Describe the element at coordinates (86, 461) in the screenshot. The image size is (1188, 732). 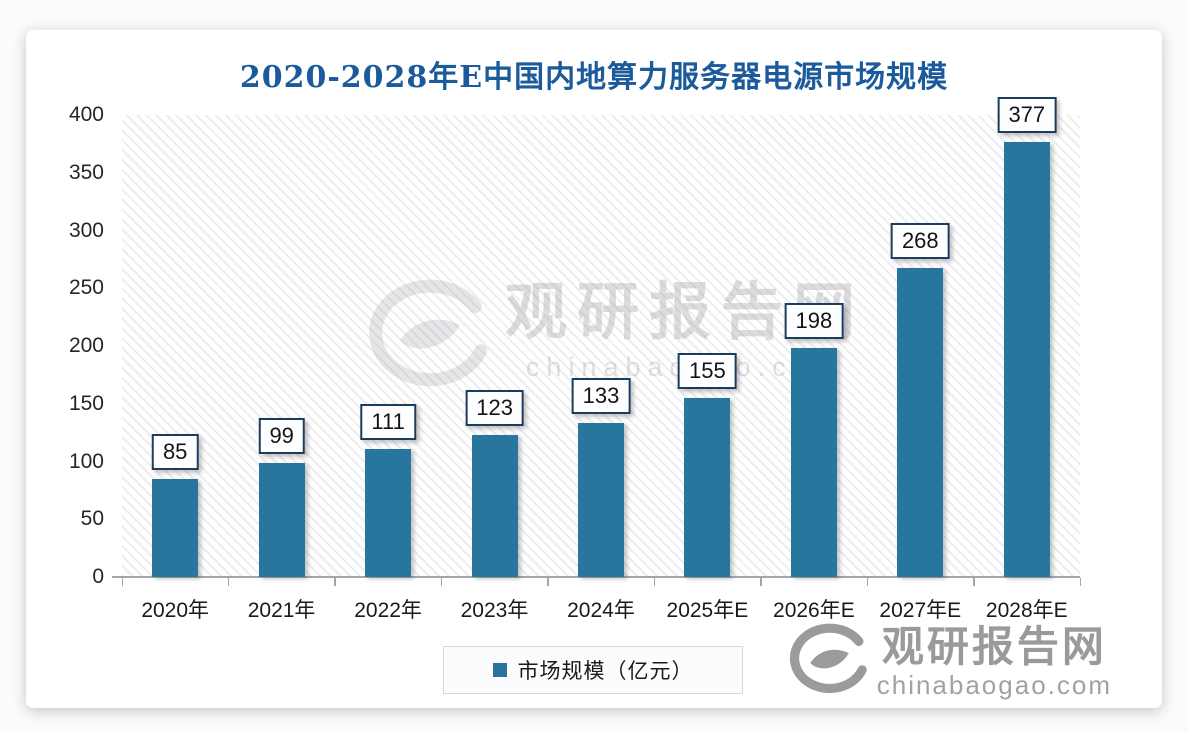
I see `y-axis-tick-label: 100` at that location.